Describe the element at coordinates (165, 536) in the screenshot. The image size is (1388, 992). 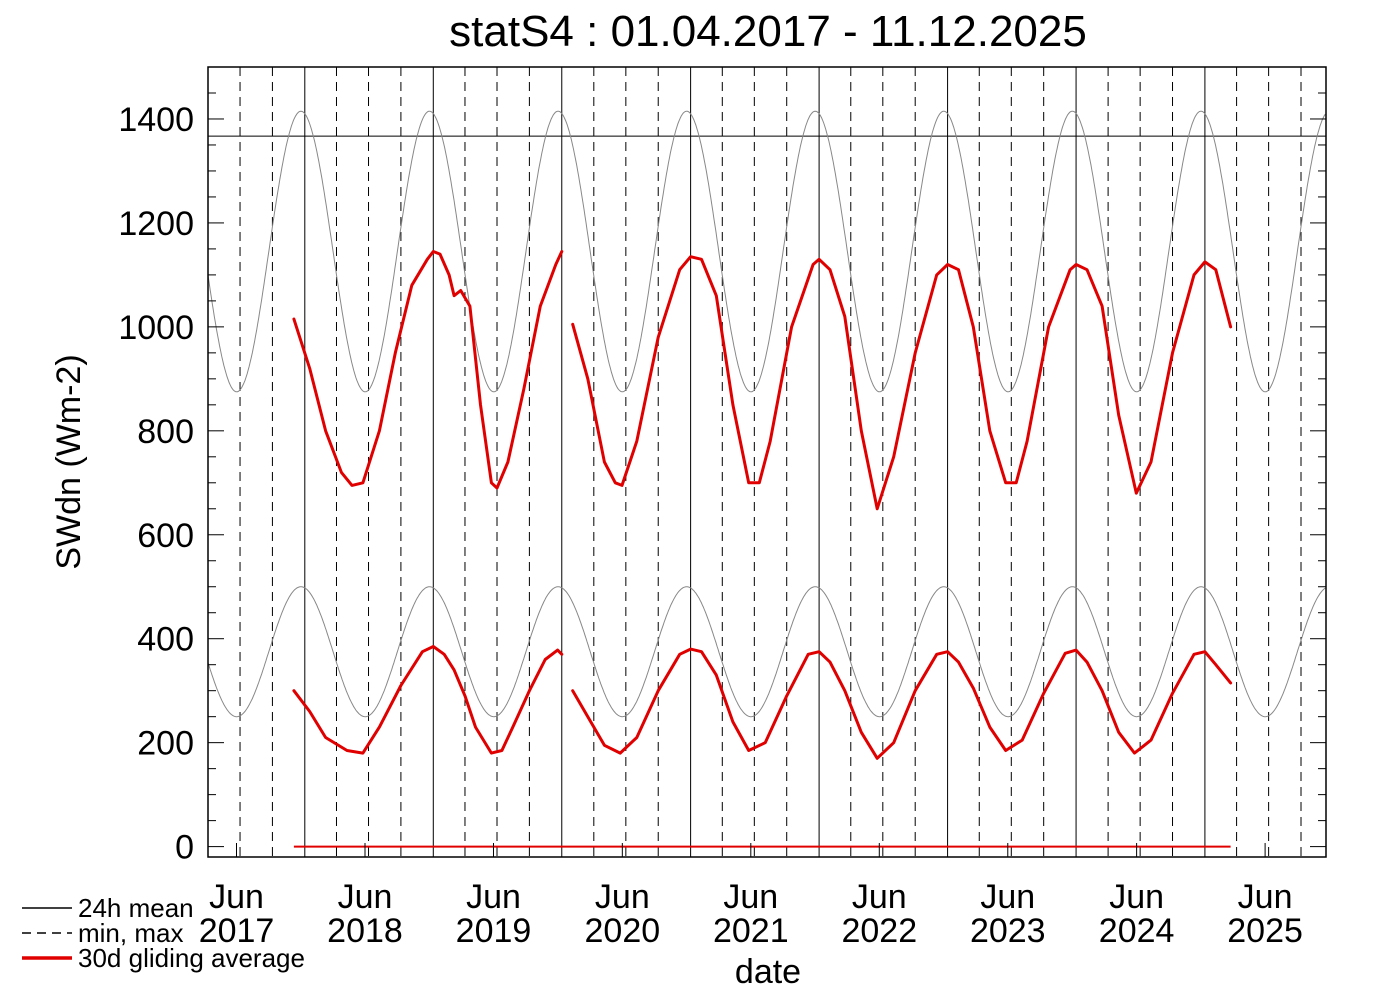
I see `y-tick-label: 600` at that location.